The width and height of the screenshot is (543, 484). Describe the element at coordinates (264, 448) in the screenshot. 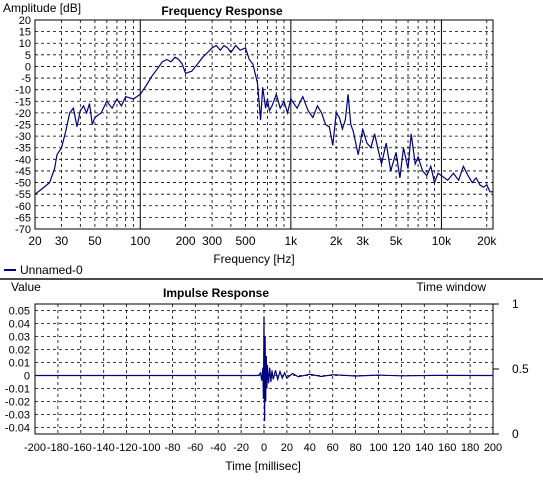

I see `impulse-x-tick-label: 0` at that location.